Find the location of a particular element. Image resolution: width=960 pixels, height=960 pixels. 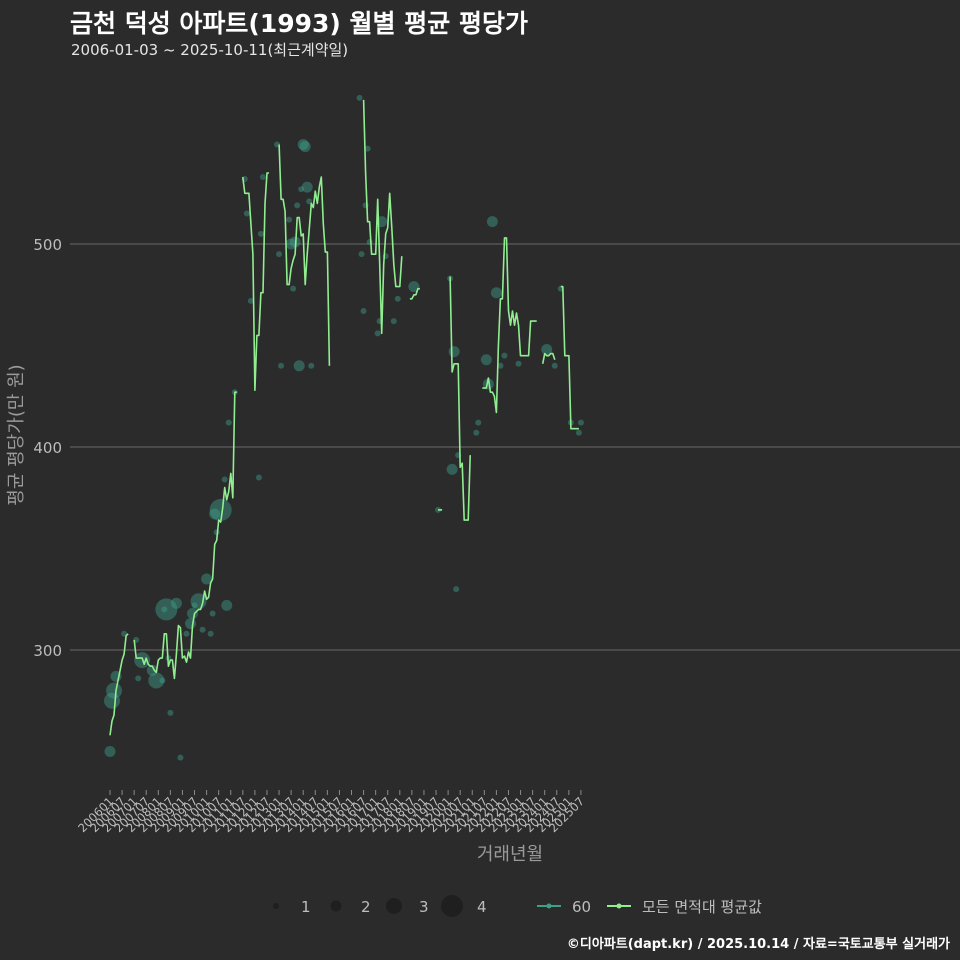

chart-title: 금천 덕성 아파트(1993) 월별 평균 평당가 is located at coordinates (299, 23).